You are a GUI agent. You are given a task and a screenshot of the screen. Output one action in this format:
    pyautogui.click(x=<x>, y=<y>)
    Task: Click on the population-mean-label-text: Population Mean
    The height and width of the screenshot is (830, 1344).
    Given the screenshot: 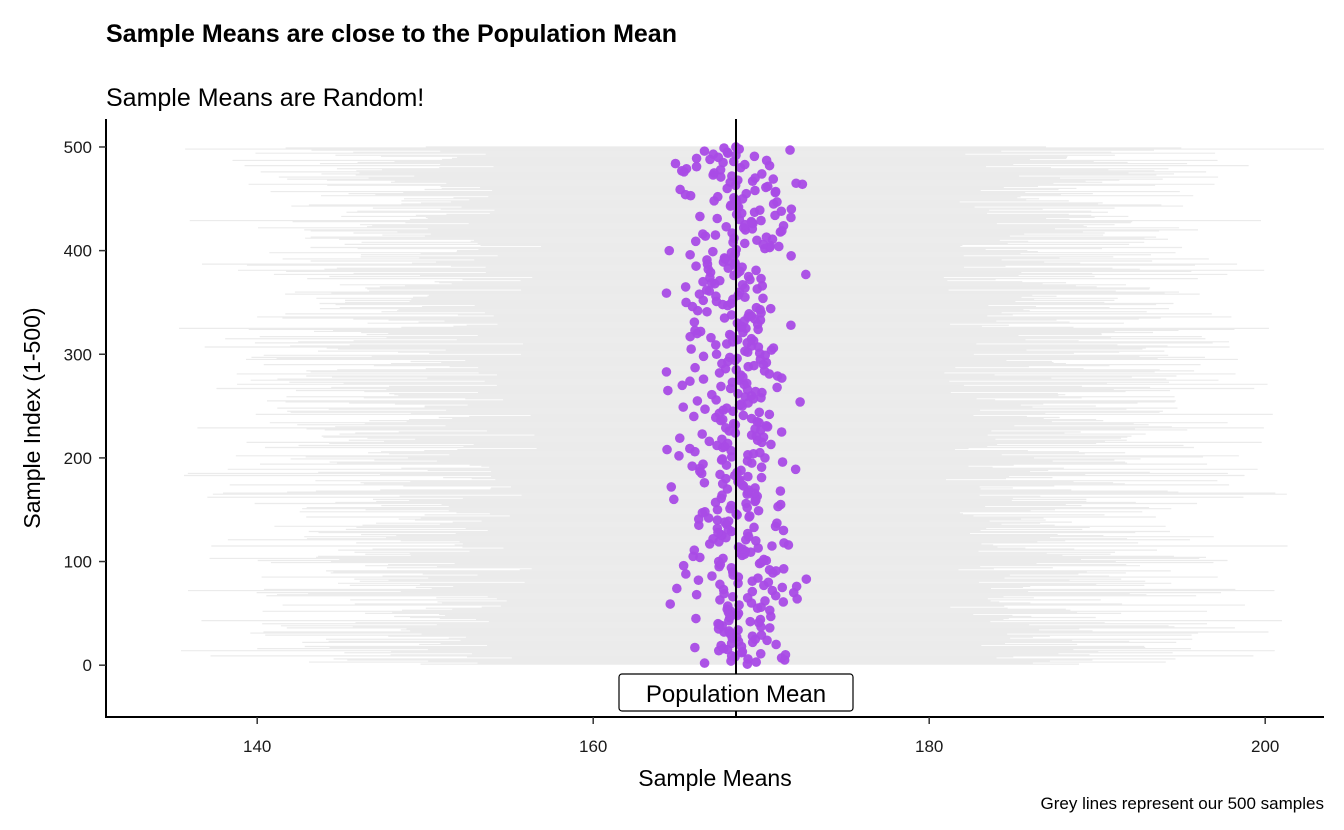 What is the action you would take?
    pyautogui.click(x=736, y=694)
    